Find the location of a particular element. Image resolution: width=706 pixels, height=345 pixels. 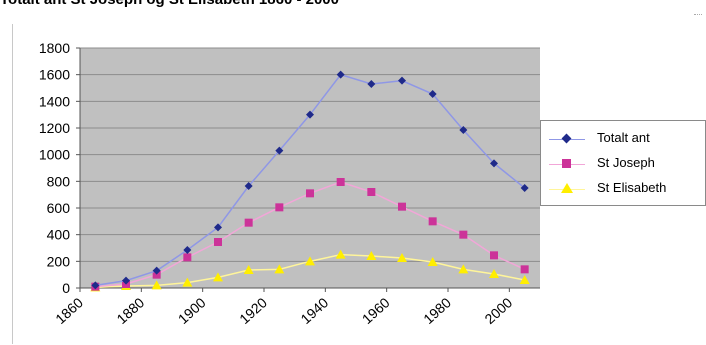

legend-label-st-joseph: St Joseph is located at coordinates (626, 162).